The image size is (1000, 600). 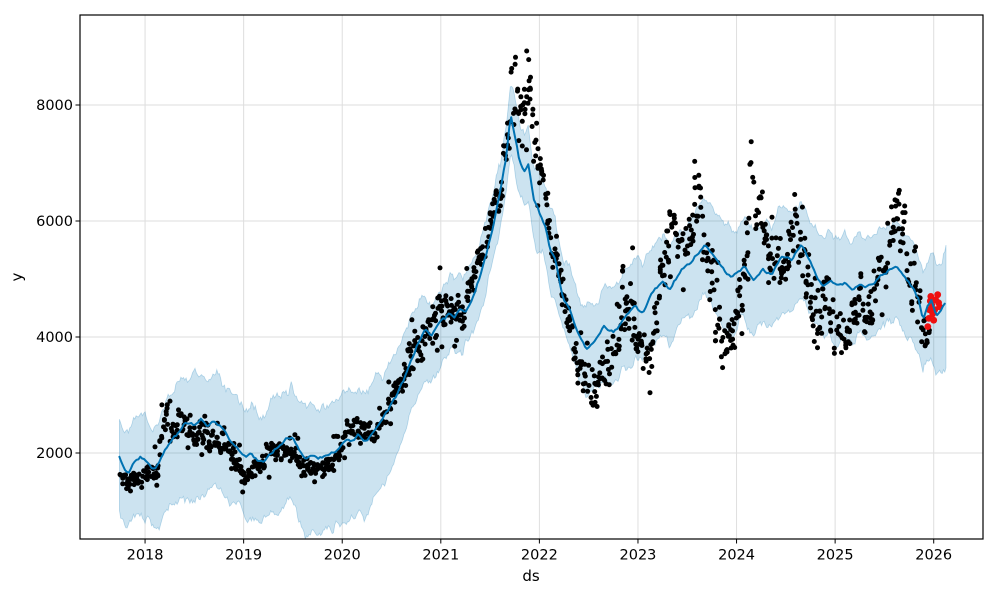 I want to click on x-tick-label: 2020, so click(x=342, y=556).